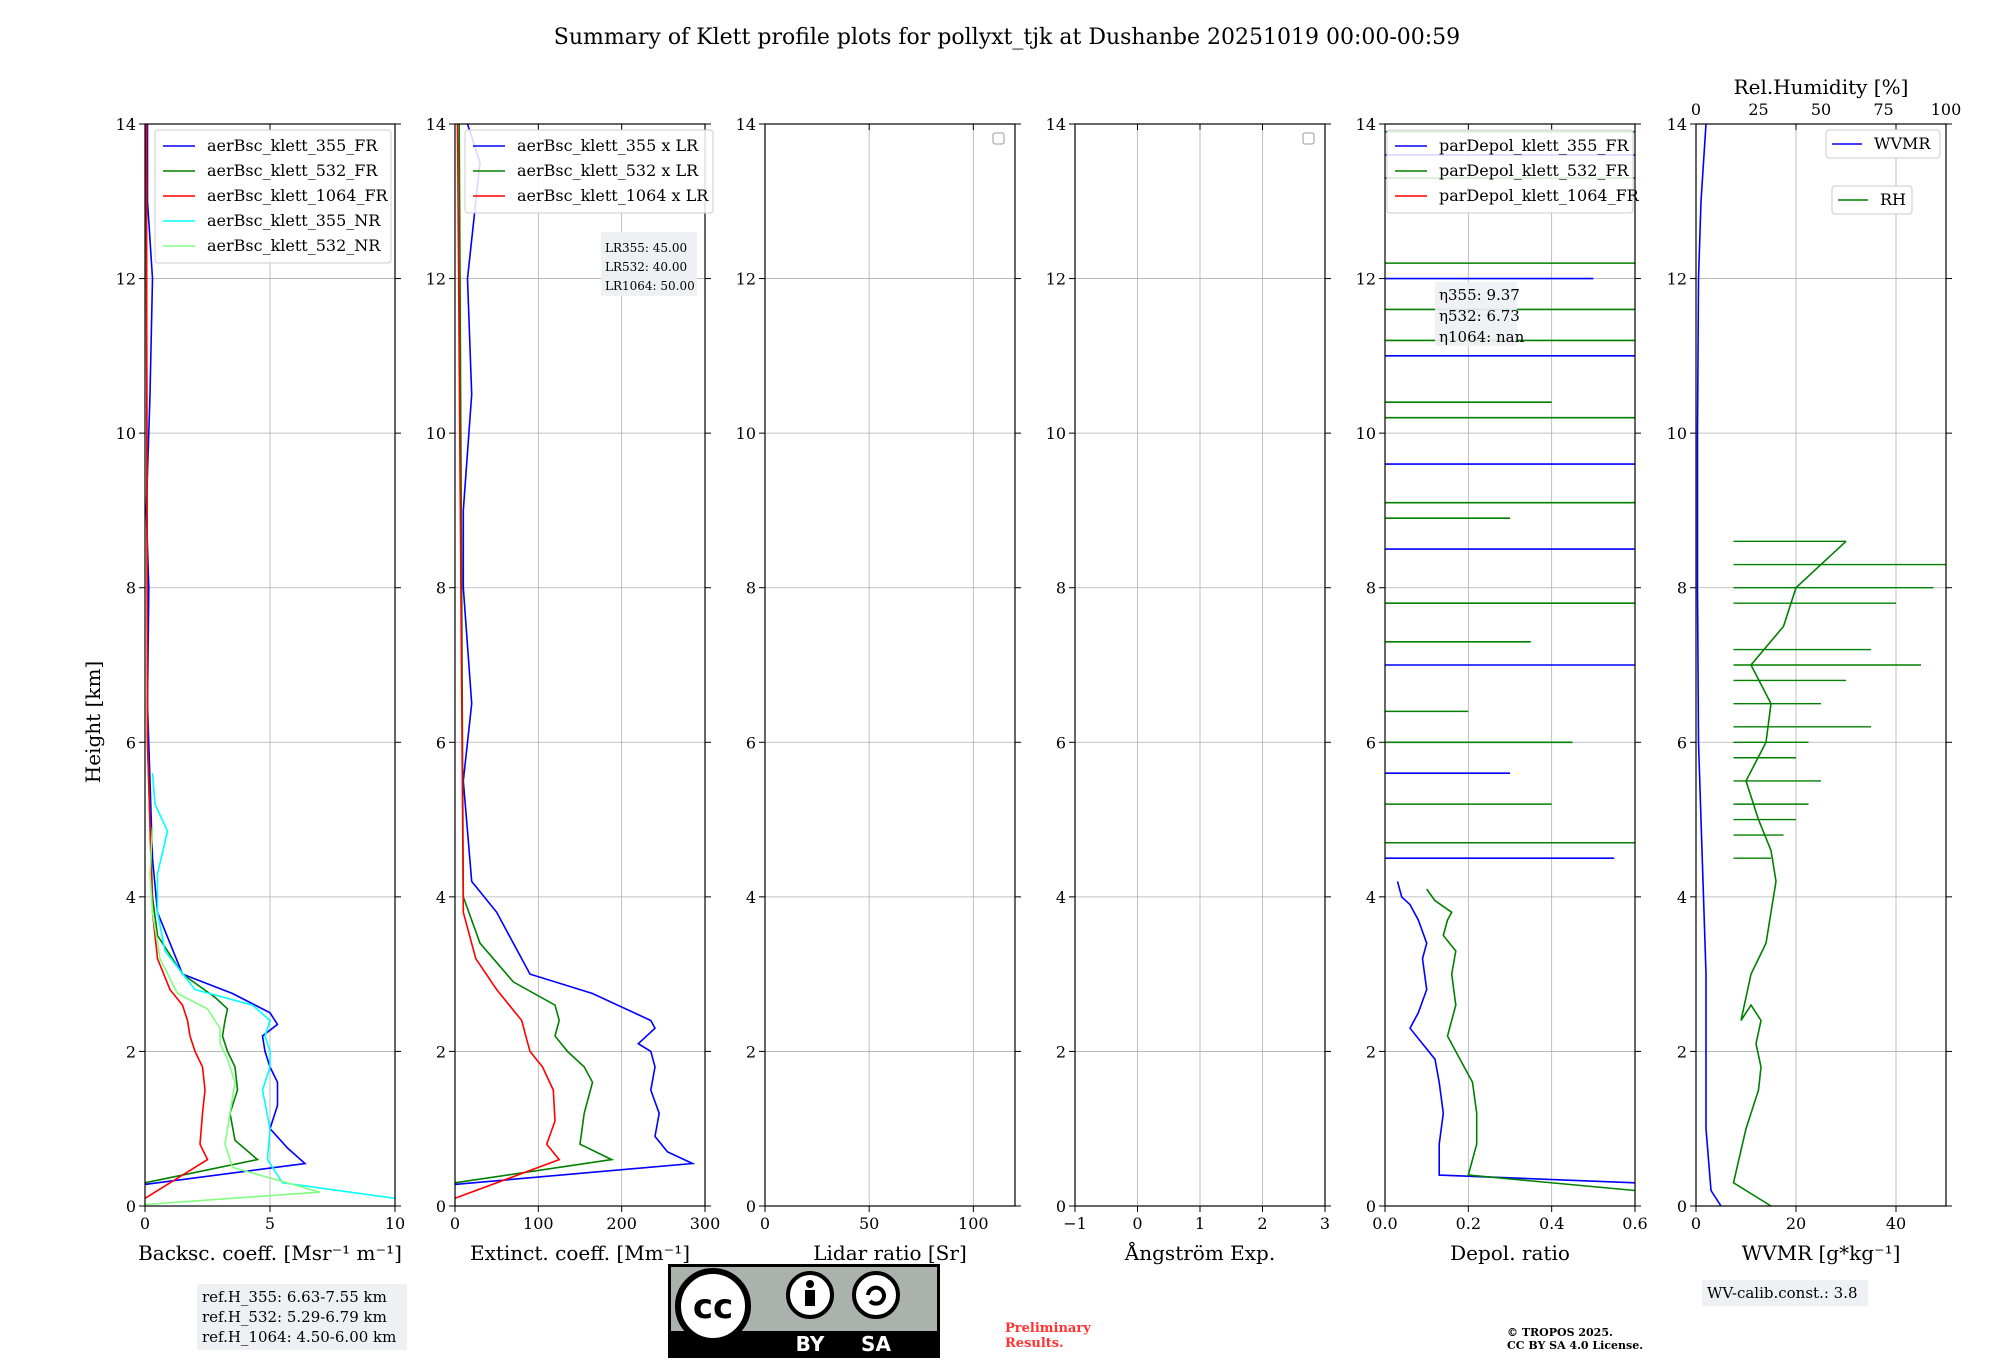 Image resolution: width=2000 pixels, height=1360 pixels. Describe the element at coordinates (1883, 109) in the screenshot. I see `top-tick-label: 75` at that location.